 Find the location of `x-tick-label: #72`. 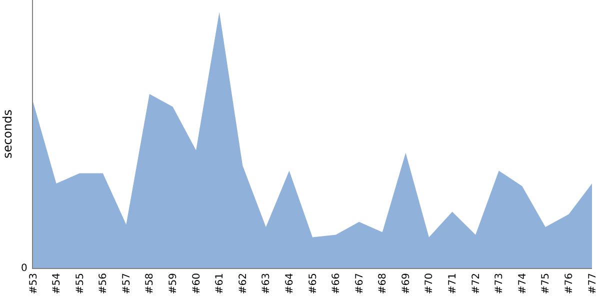

x-tick-label: #72 is located at coordinates (476, 283).